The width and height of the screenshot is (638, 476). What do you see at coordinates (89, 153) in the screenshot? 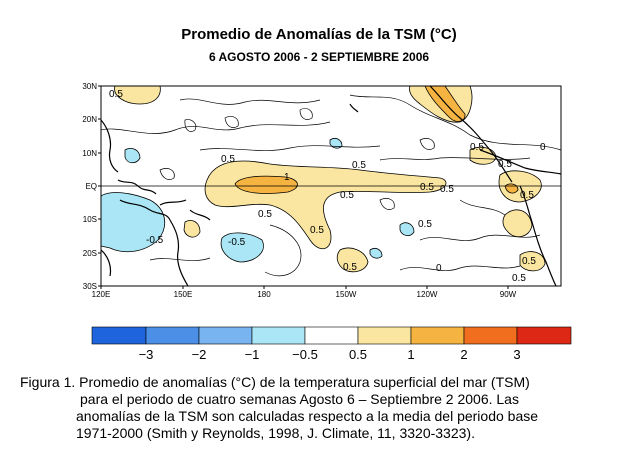
I see `lat-label-10n: 10N` at bounding box center [89, 153].